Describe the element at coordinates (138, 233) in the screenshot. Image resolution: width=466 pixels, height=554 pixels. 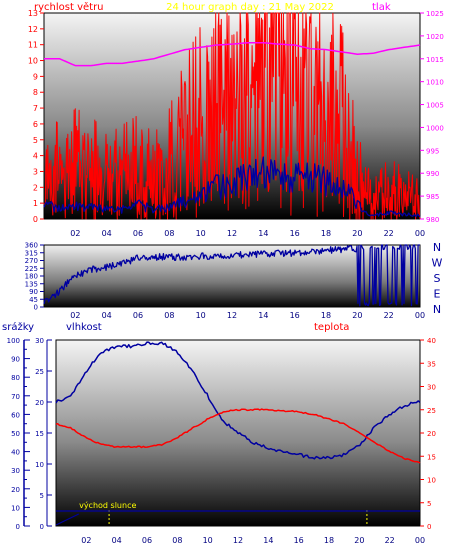
I see `chart1-x-tick-label: 06` at that location.